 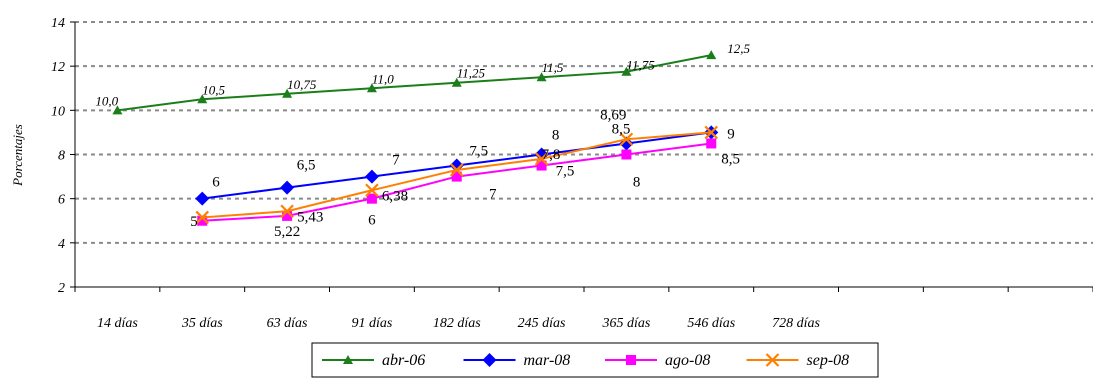 What do you see at coordinates (711, 323) in the screenshot?
I see `x-tick-label: 546 días` at bounding box center [711, 323].